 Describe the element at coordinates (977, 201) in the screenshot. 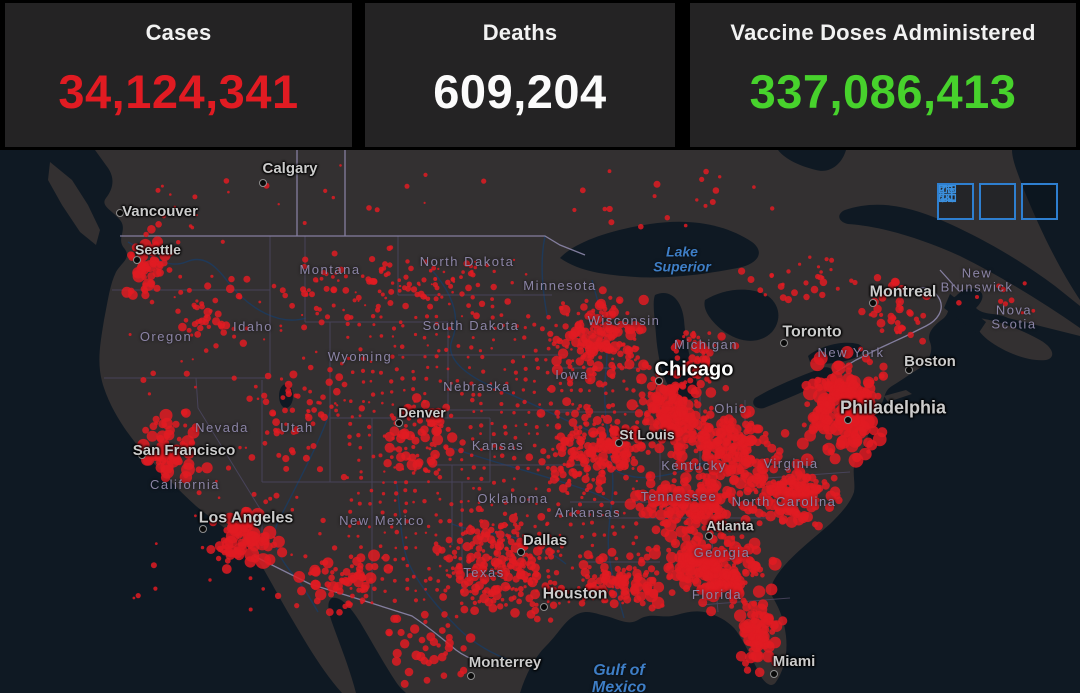

I see `legend-button` at that location.